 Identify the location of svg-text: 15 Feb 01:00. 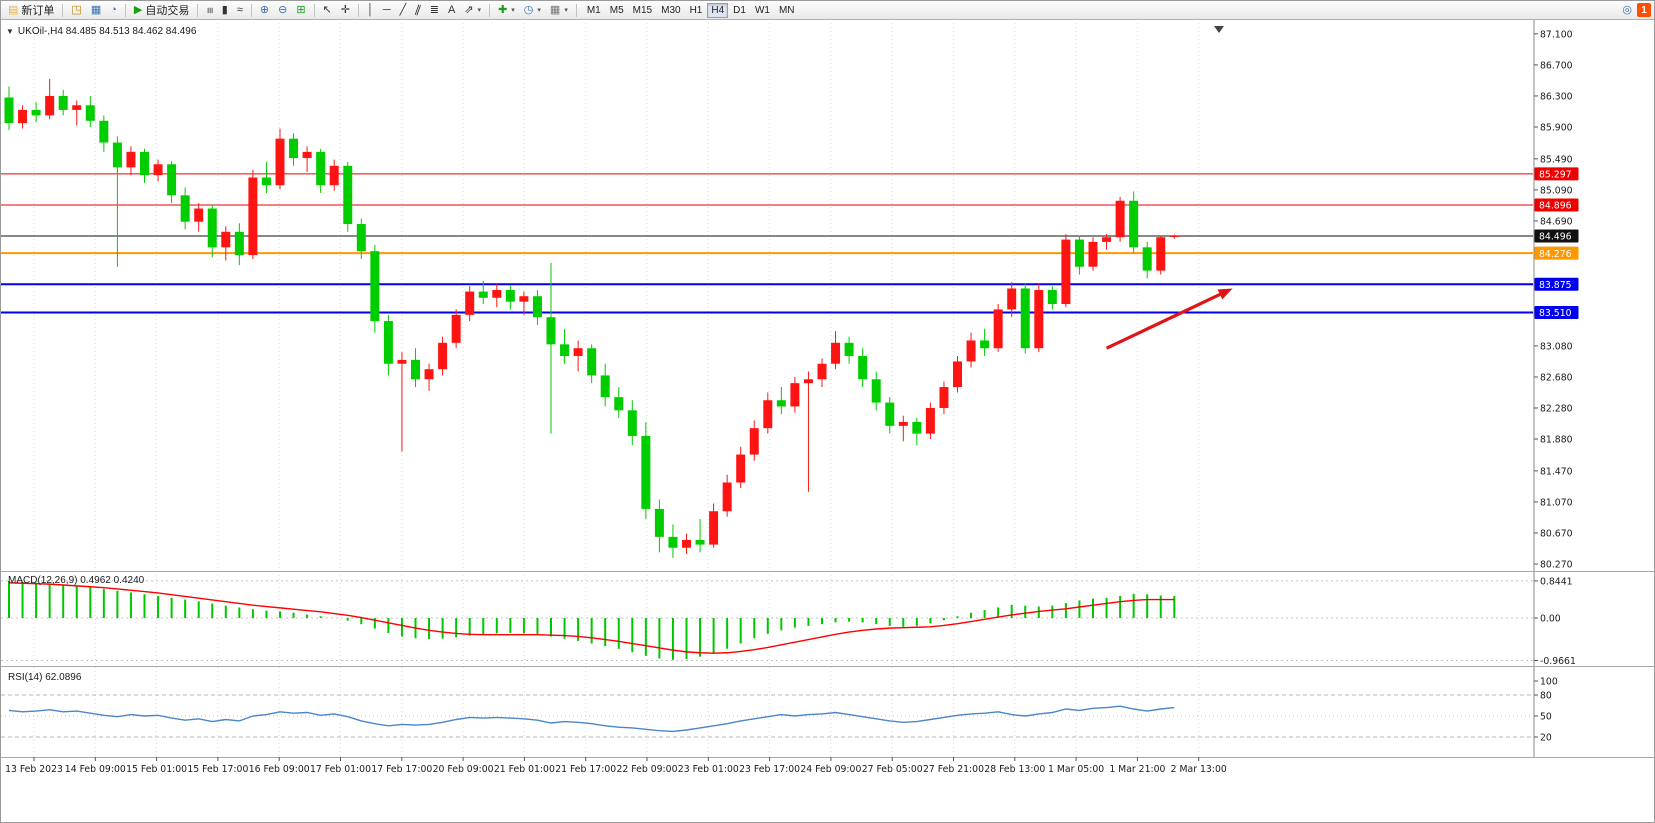
(156, 769).